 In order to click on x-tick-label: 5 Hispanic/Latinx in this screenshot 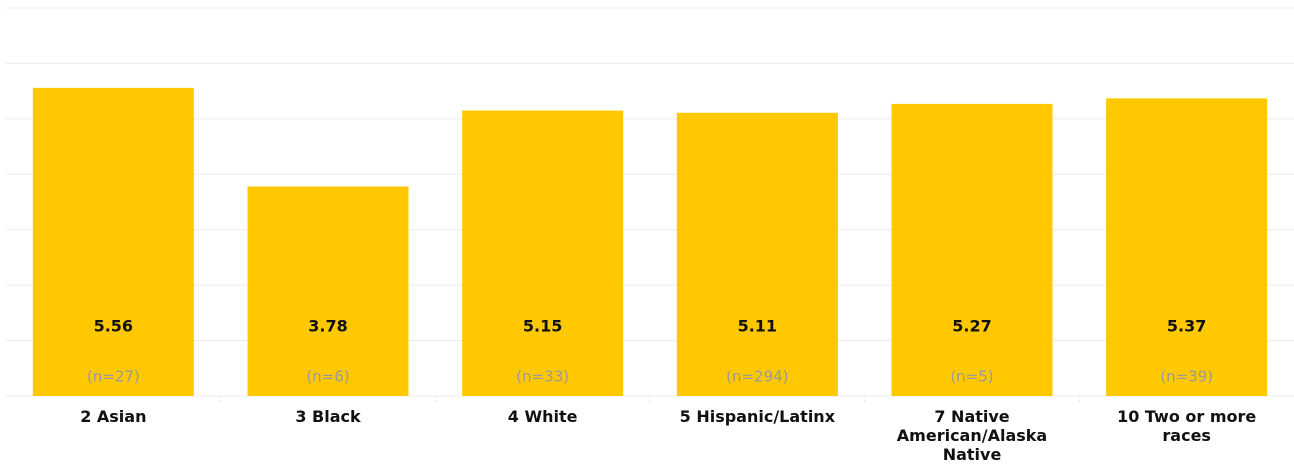, I will do `click(758, 416)`.